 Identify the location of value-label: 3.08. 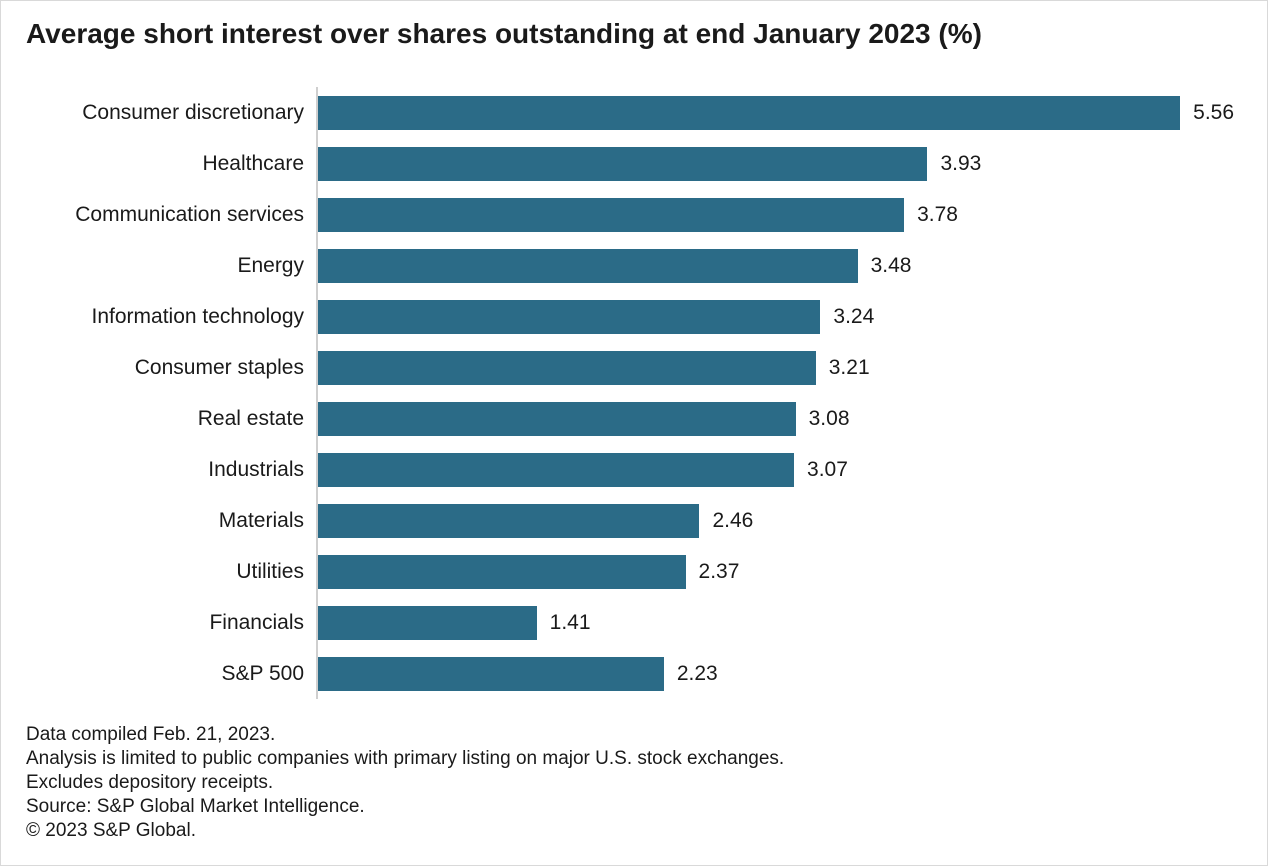
(829, 418).